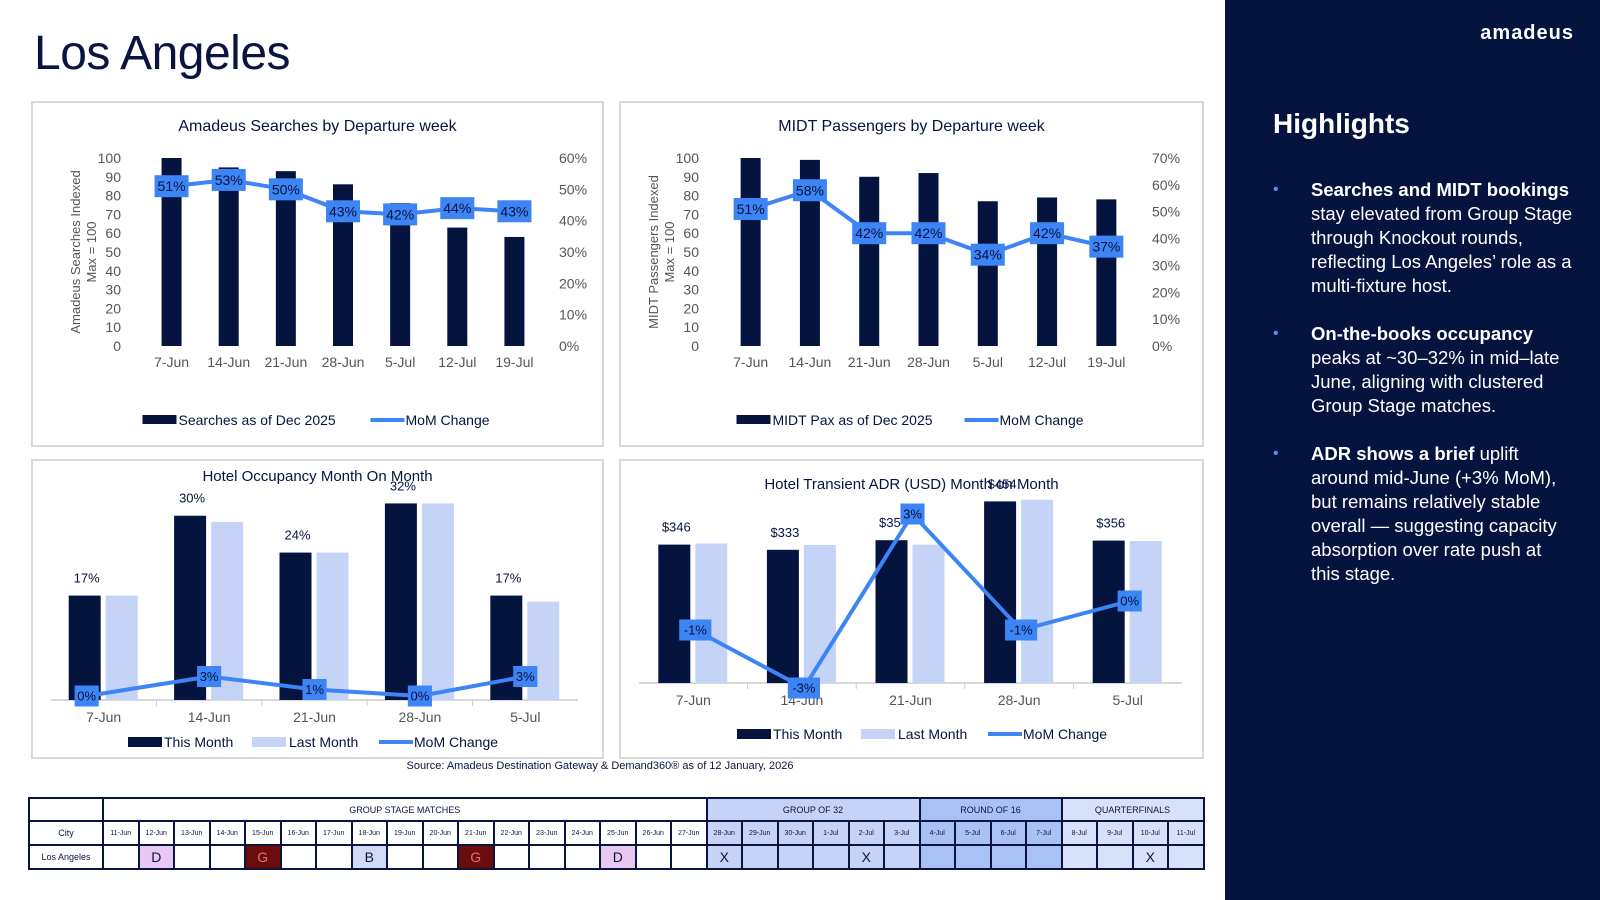  Describe the element at coordinates (937, 833) in the screenshot. I see `schedule-date: 4-Jul` at that location.